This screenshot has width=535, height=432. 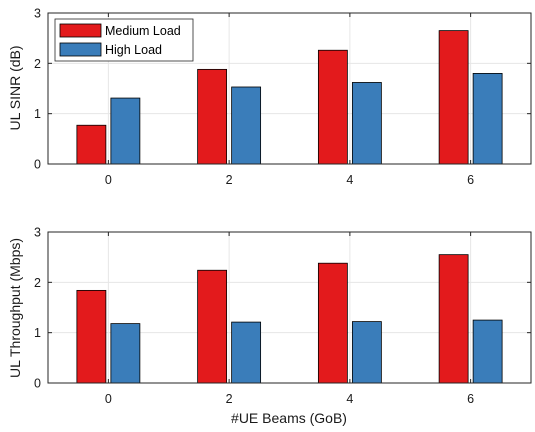 I want to click on legend-label: Medium Load, so click(x=143, y=31).